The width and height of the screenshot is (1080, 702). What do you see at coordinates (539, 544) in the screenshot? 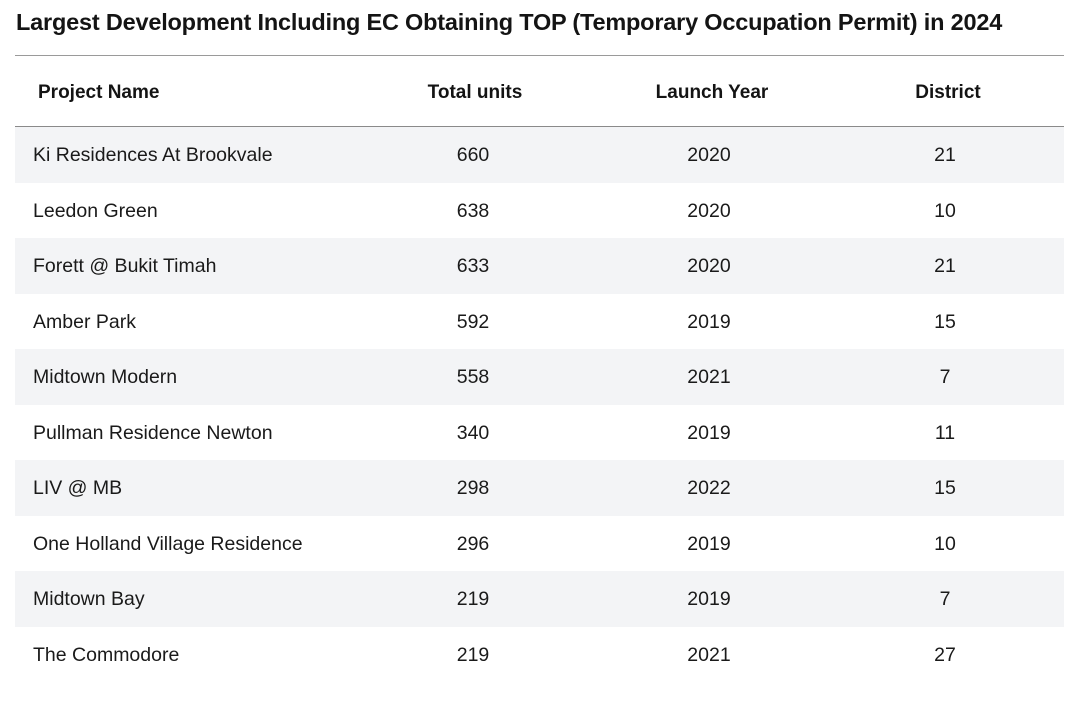
I see `table-row: One Holland Village Residence 296 2019 10` at bounding box center [539, 544].